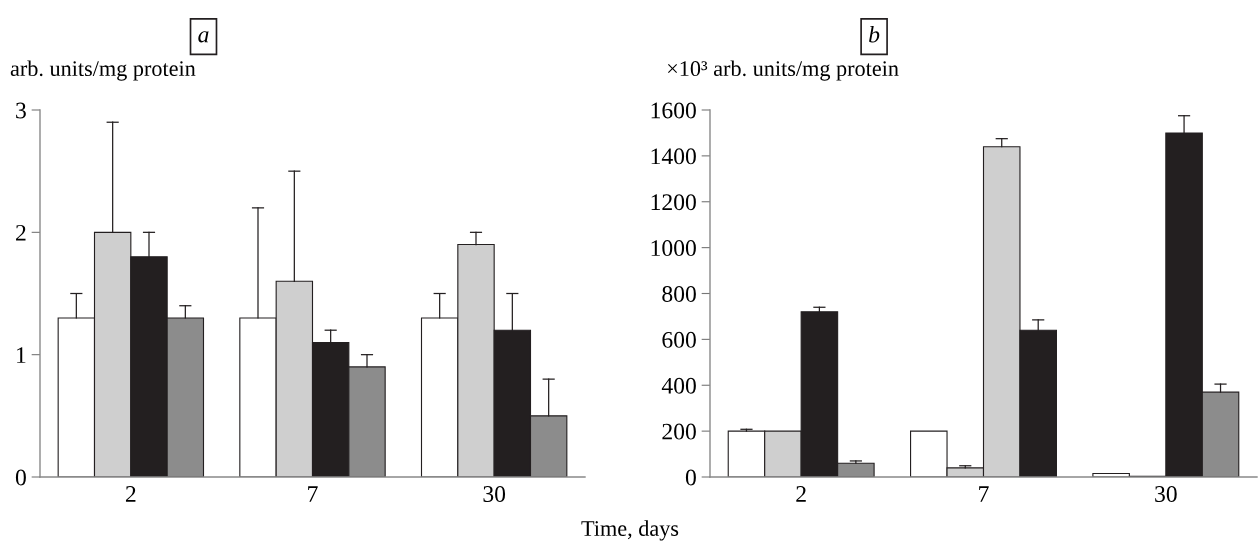 The image size is (1260, 546). I want to click on y-tick-label: 3, so click(21, 110).